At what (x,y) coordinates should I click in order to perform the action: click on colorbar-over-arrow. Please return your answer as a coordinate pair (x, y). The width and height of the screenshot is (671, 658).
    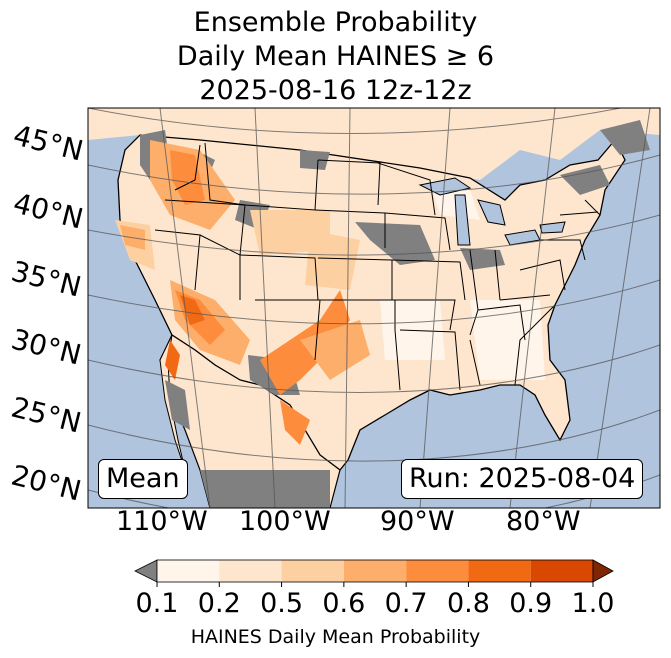
    Looking at the image, I should click on (603, 571).